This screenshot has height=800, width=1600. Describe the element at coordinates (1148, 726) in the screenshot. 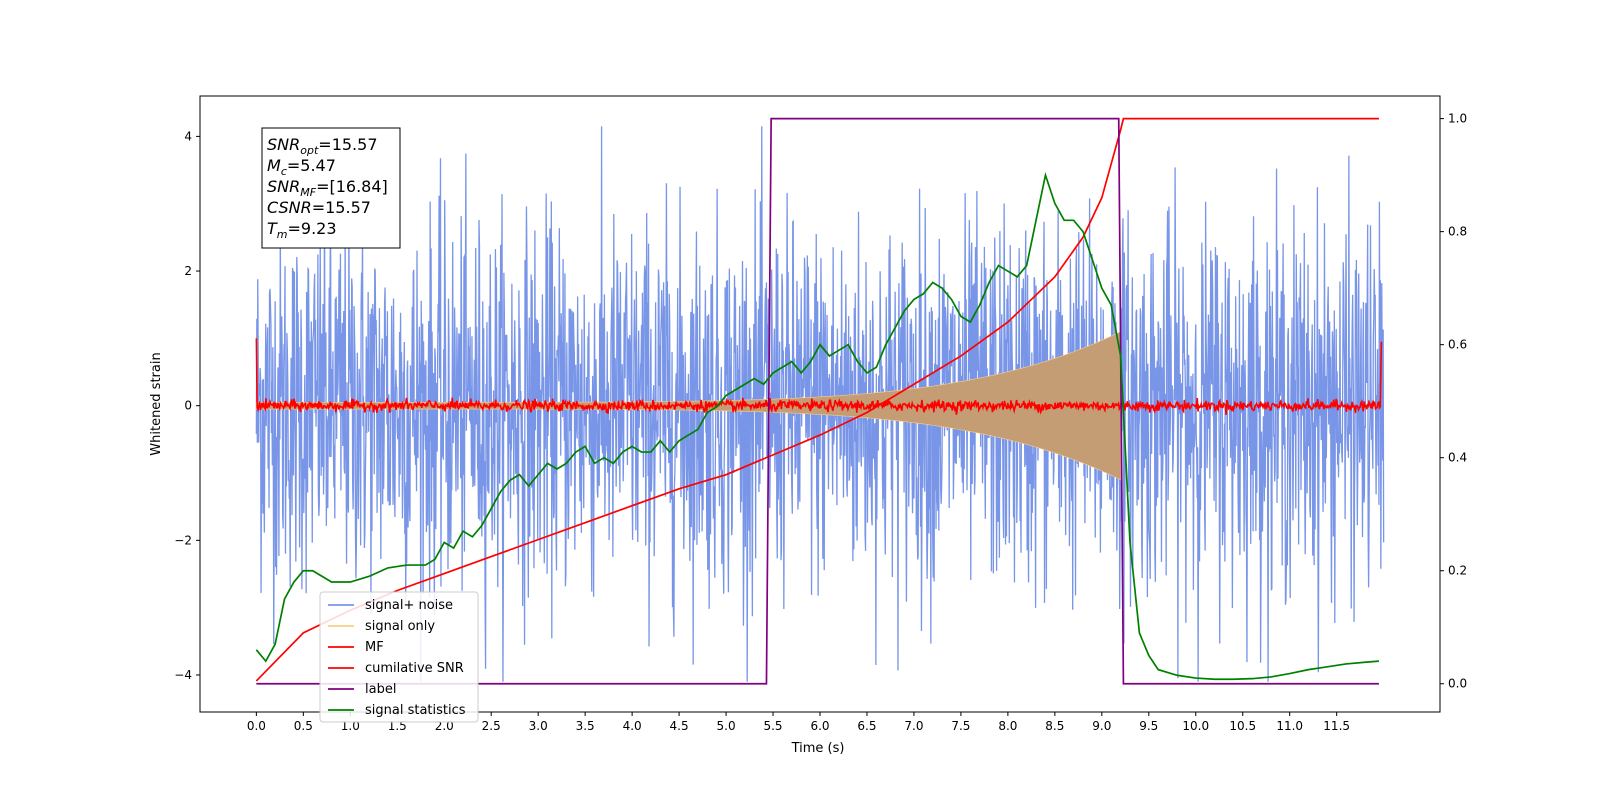

I see `x-tick-label: 9.5` at that location.